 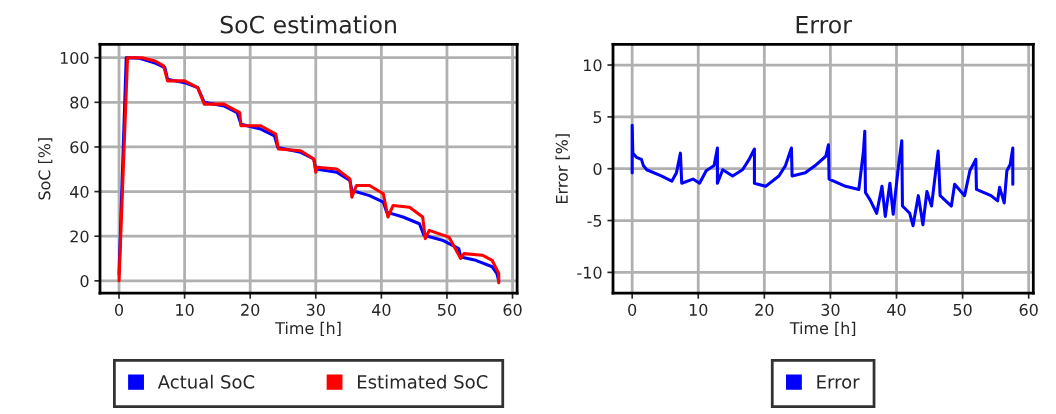 What do you see at coordinates (206, 381) in the screenshot?
I see `legend-label: Actual SoC` at bounding box center [206, 381].